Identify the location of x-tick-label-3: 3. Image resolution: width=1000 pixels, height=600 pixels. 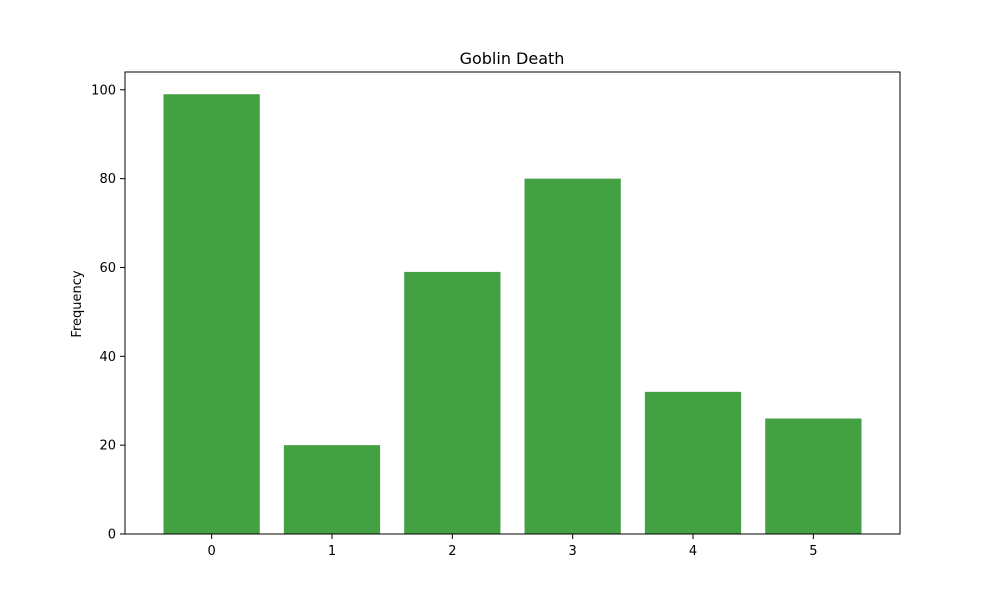
(573, 551).